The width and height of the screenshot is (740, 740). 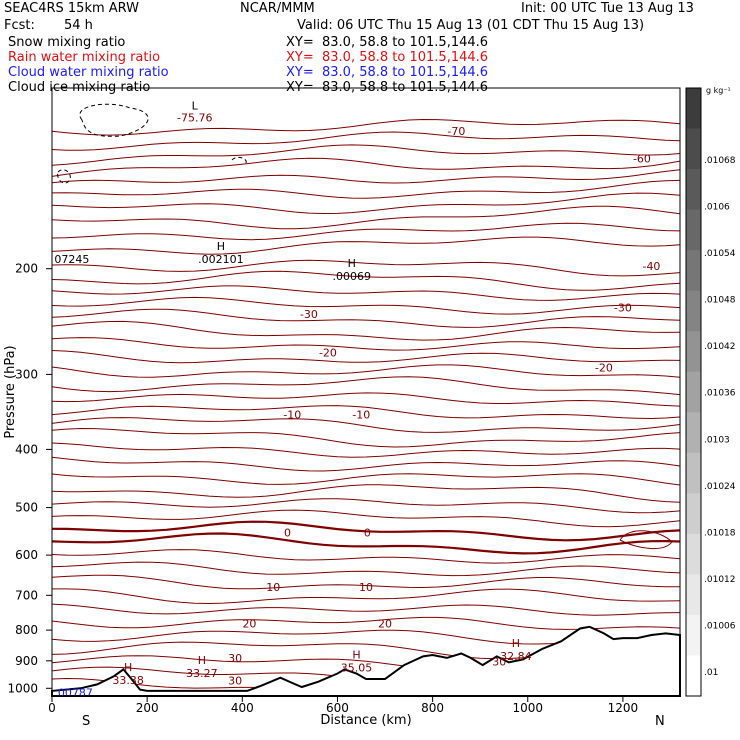 What do you see at coordinates (26, 661) in the screenshot?
I see `y-tick-label: 900` at bounding box center [26, 661].